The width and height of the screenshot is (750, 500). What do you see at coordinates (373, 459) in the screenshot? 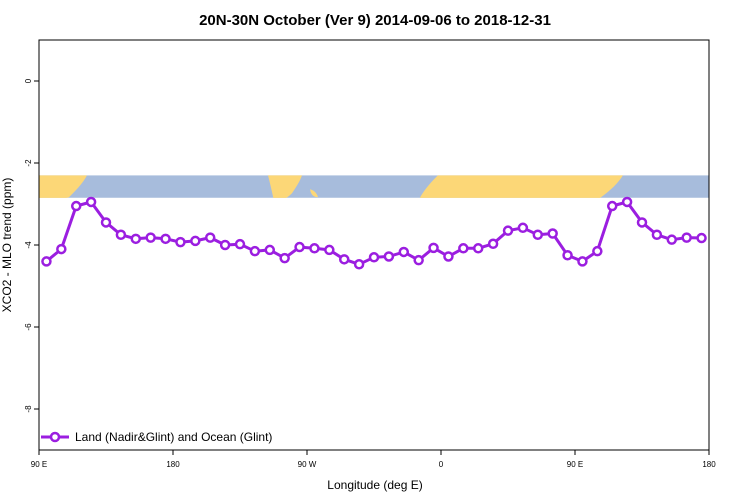
I see `x-axis: 90 E 180 90 W 0 90 E 180` at bounding box center [373, 459].